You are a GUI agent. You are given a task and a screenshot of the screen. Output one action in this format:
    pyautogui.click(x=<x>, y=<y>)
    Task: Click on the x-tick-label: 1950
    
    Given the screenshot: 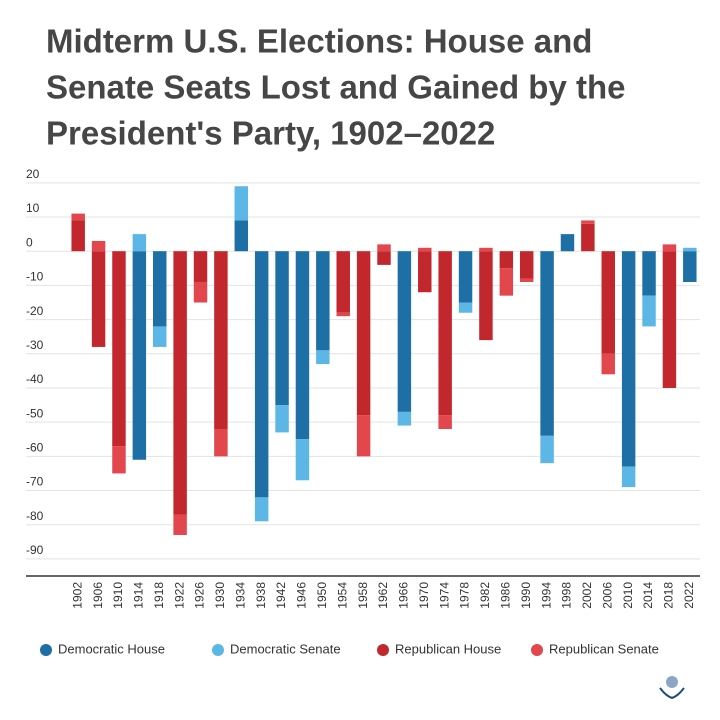 What is the action you would take?
    pyautogui.click(x=322, y=595)
    